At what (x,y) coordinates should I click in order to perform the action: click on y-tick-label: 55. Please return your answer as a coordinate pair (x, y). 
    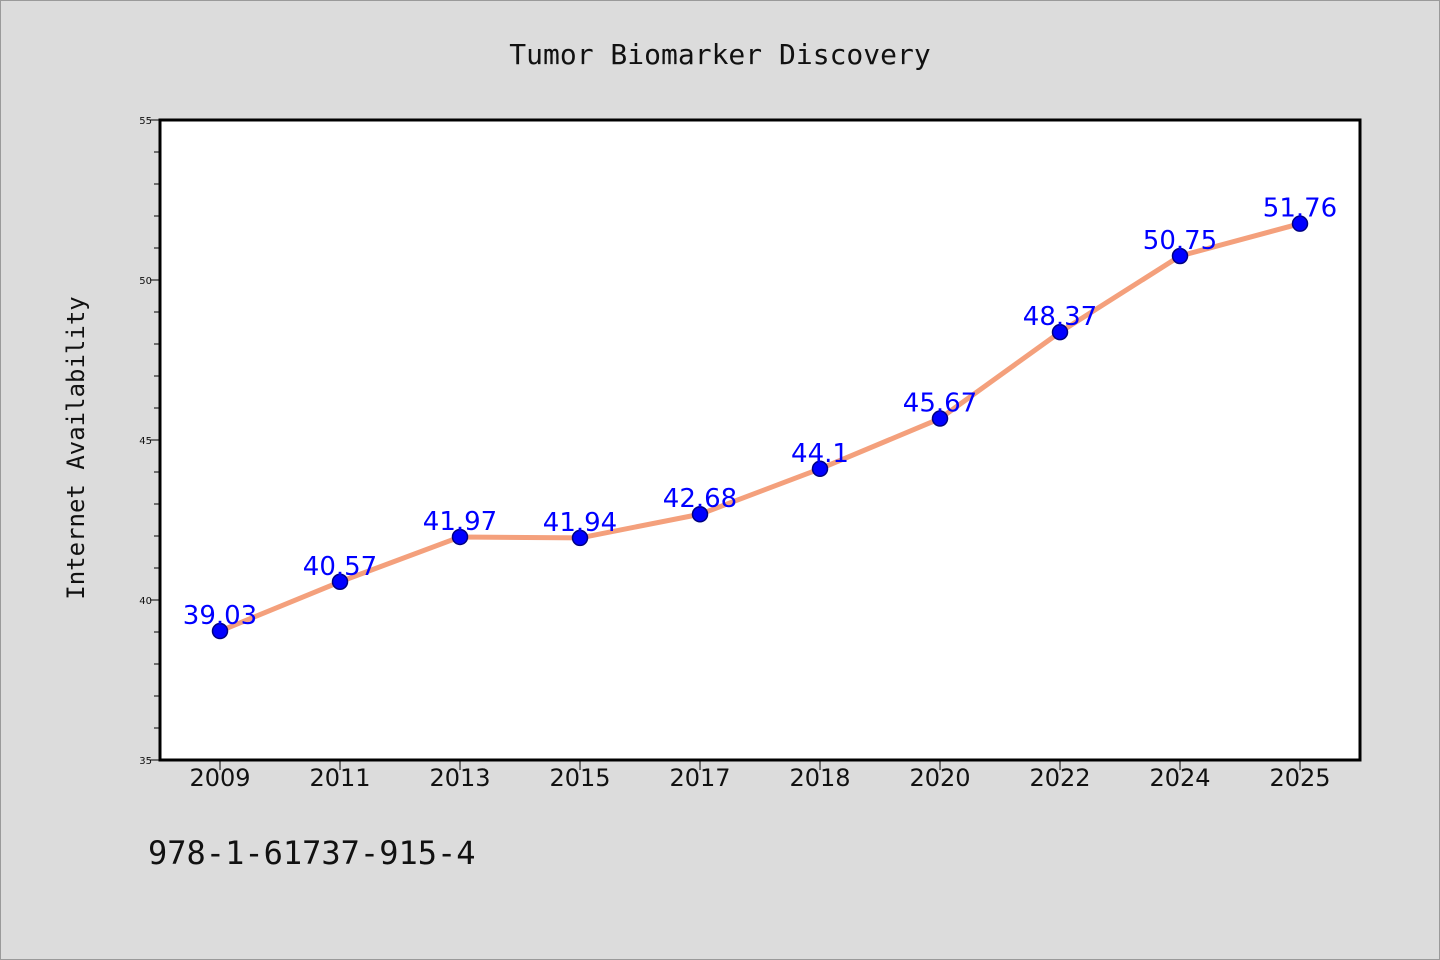
    Looking at the image, I should click on (145, 121).